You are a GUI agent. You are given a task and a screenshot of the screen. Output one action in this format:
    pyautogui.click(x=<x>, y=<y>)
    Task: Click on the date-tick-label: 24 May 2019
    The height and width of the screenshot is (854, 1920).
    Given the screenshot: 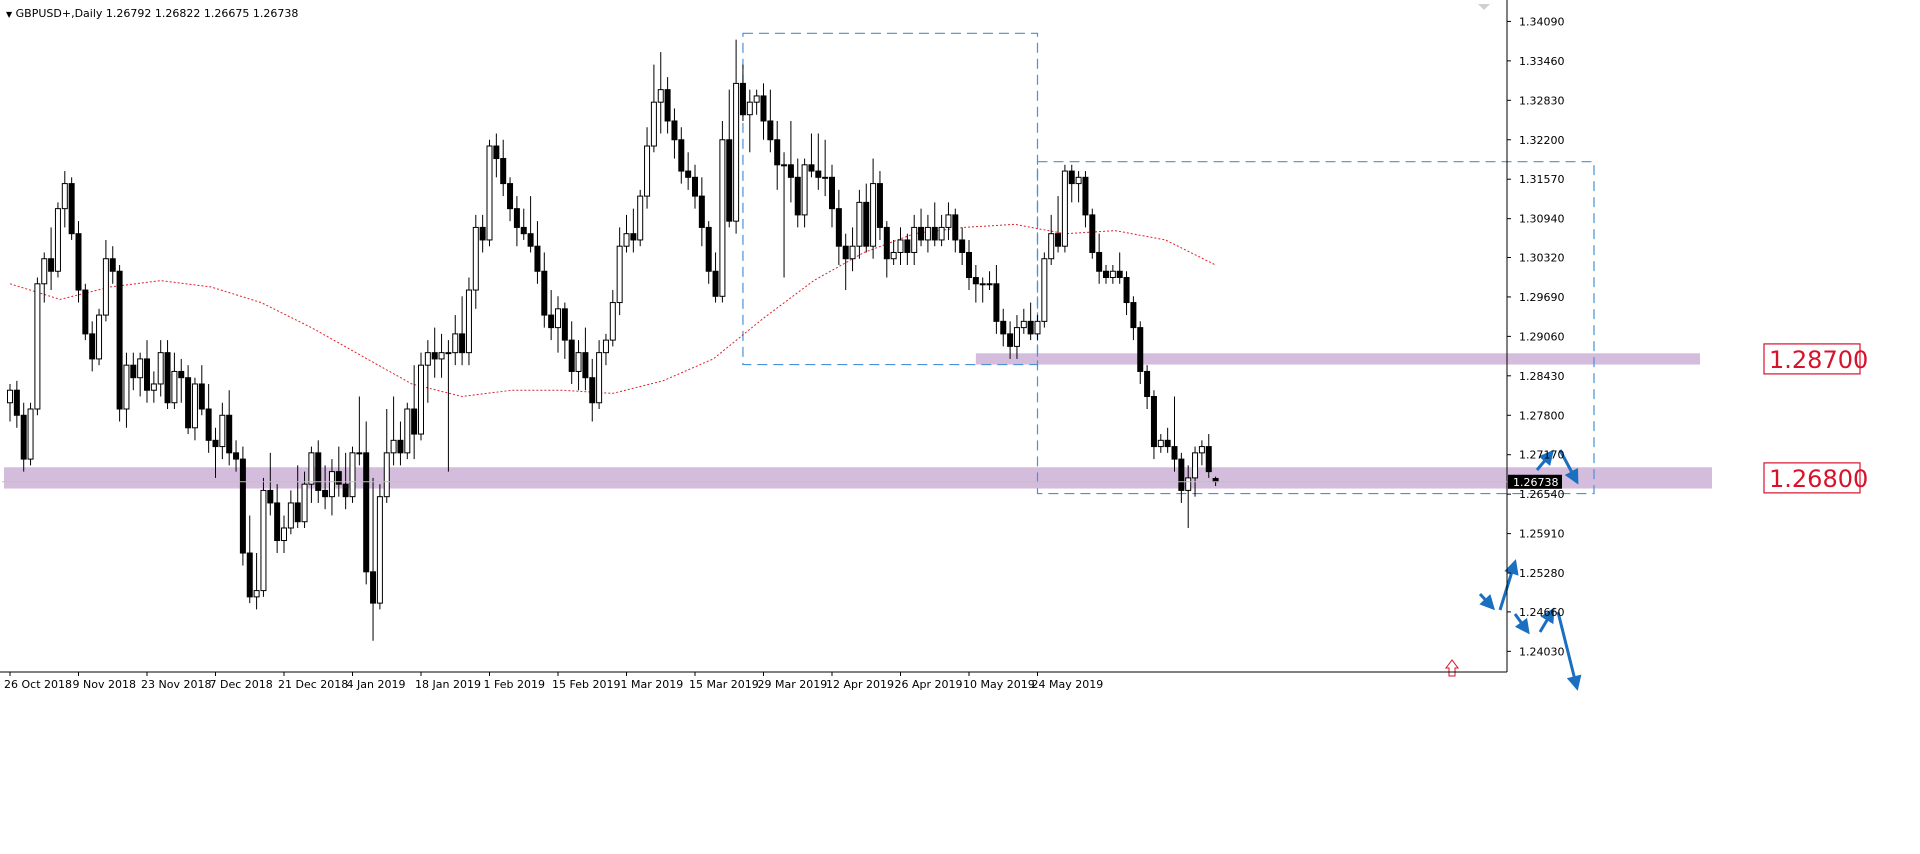 What is the action you would take?
    pyautogui.click(x=1068, y=684)
    